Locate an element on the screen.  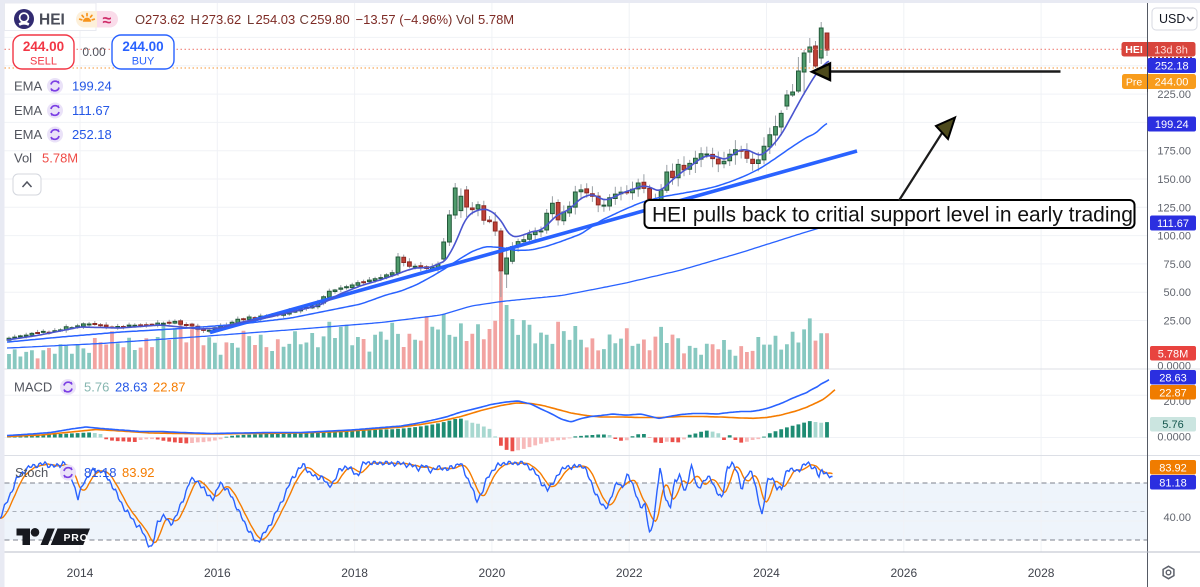
svg-text: 25.00 is located at coordinates (1177, 322).